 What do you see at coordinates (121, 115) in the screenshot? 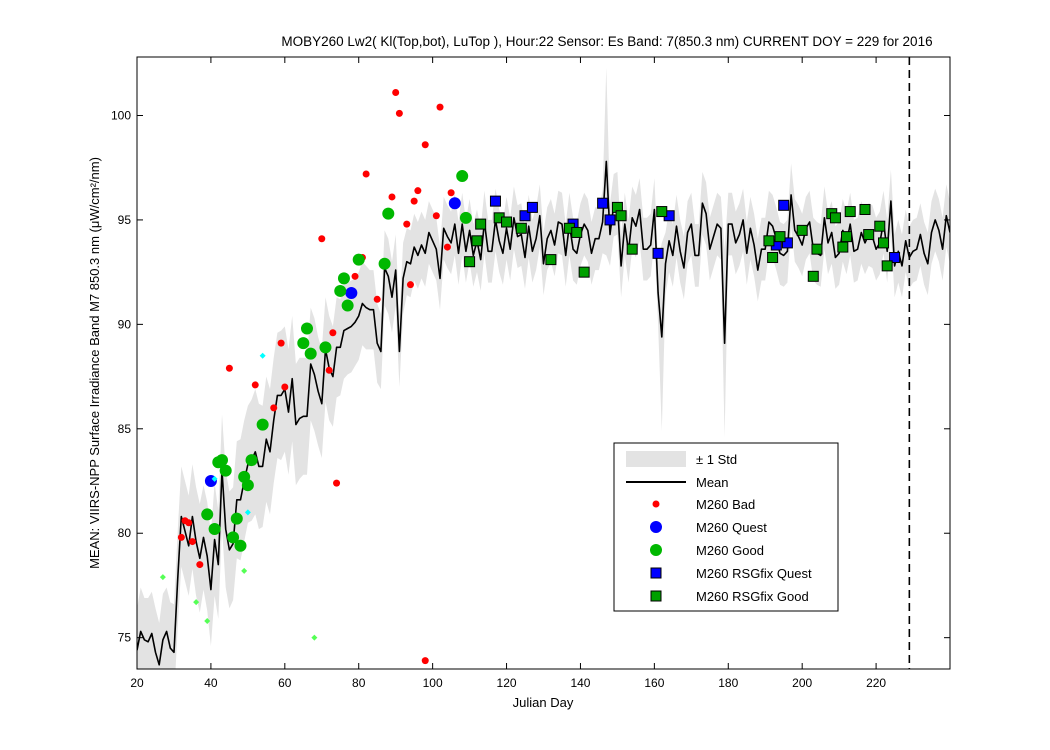
I see `y-tick-label: 100` at bounding box center [121, 115].